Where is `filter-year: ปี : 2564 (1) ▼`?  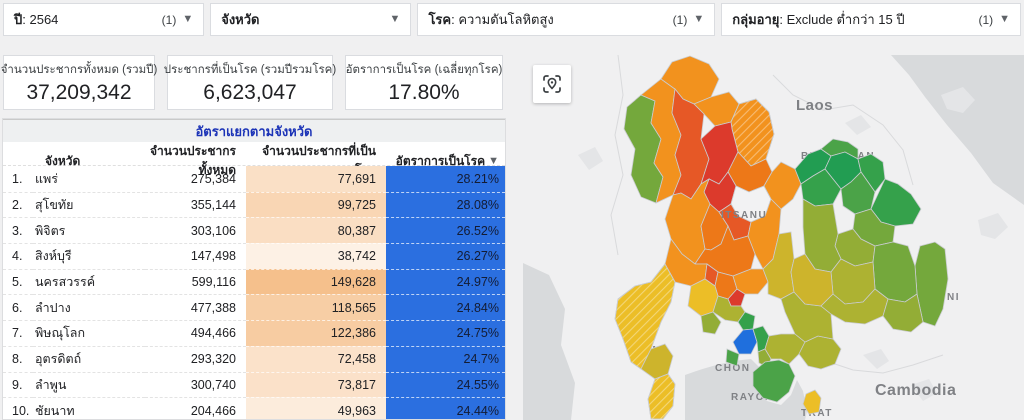 filter-year: ปี : 2564 (1) ▼ is located at coordinates (104, 19).